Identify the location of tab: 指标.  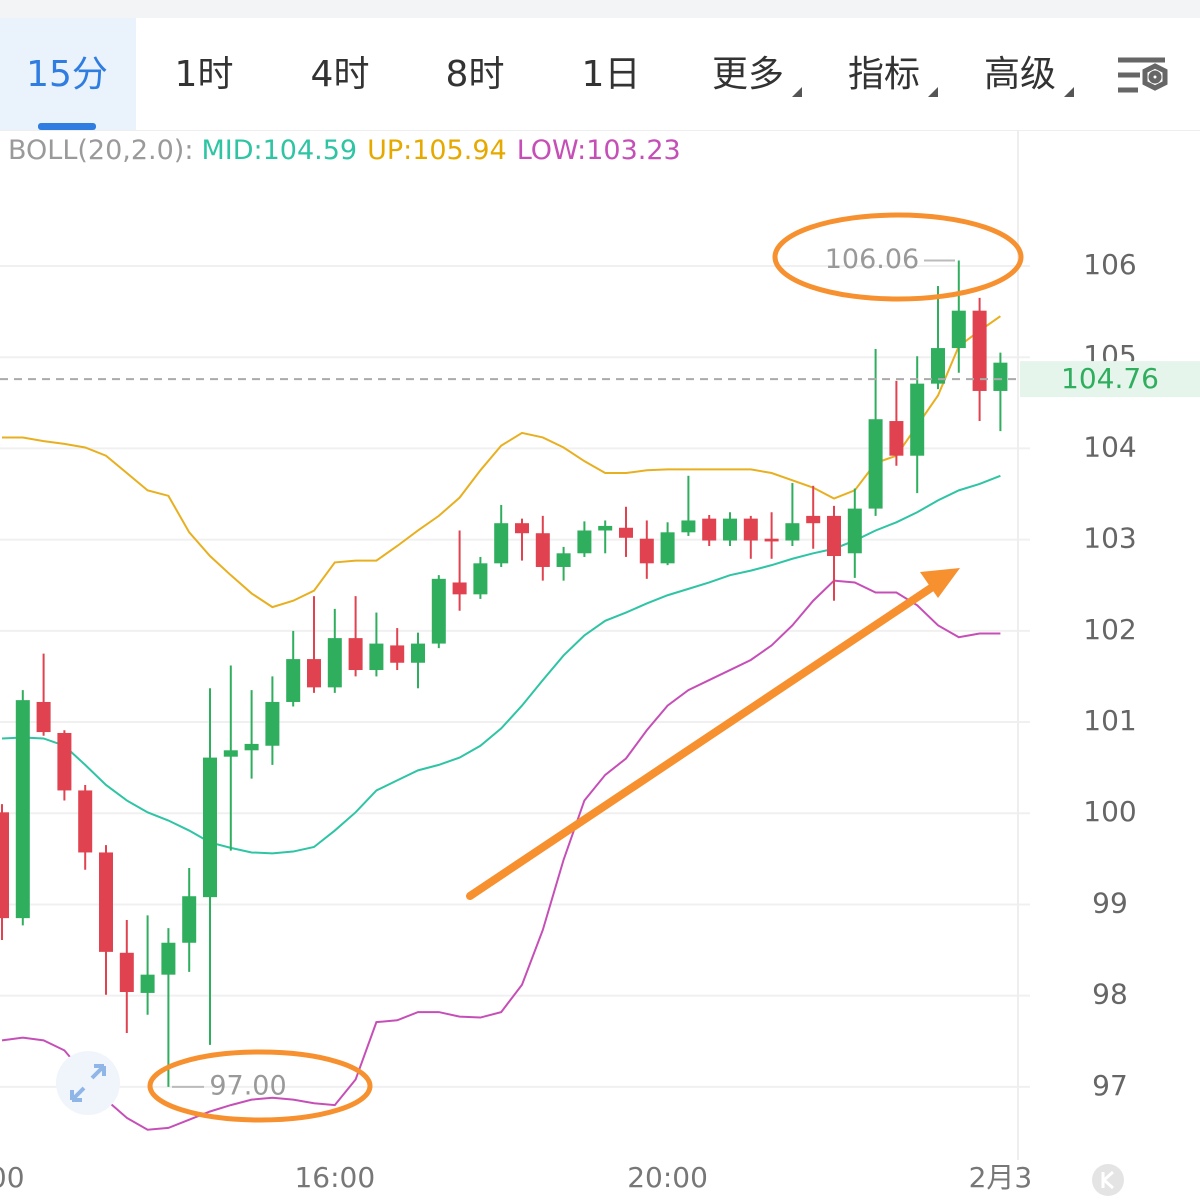
(884, 74).